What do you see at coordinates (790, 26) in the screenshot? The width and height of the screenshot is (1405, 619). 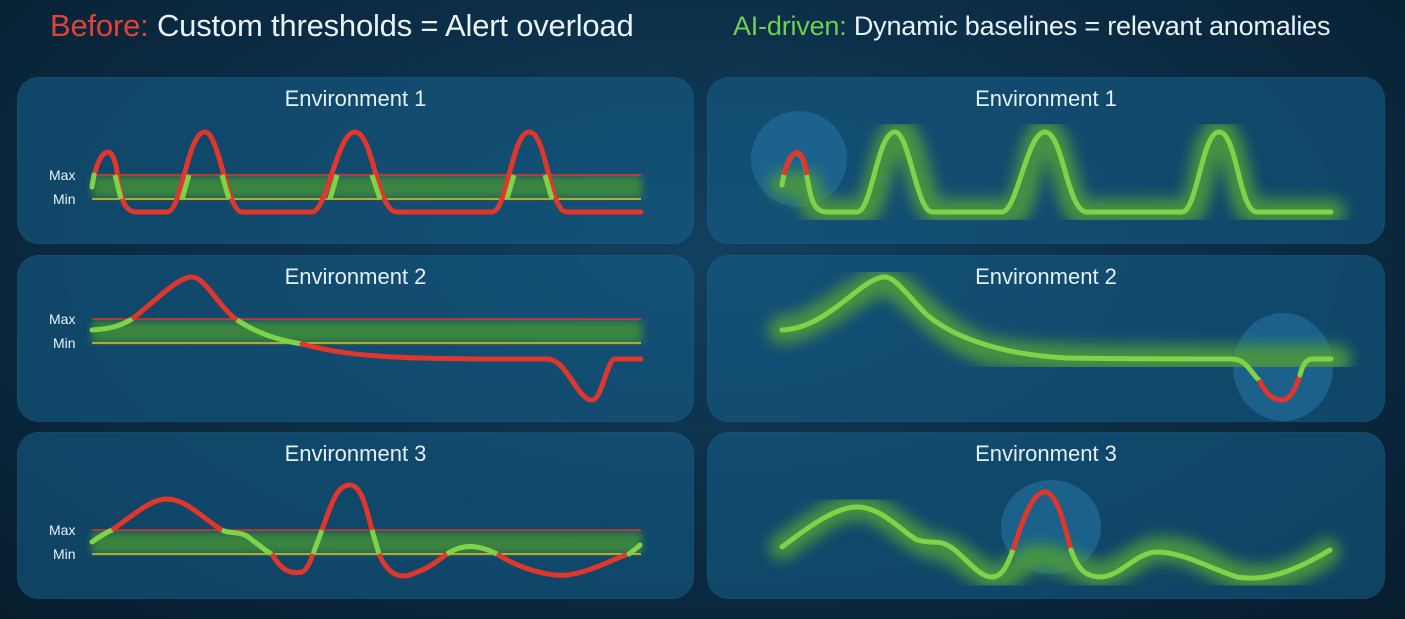 I see `heading-ai-prefix: AI-driven:` at bounding box center [790, 26].